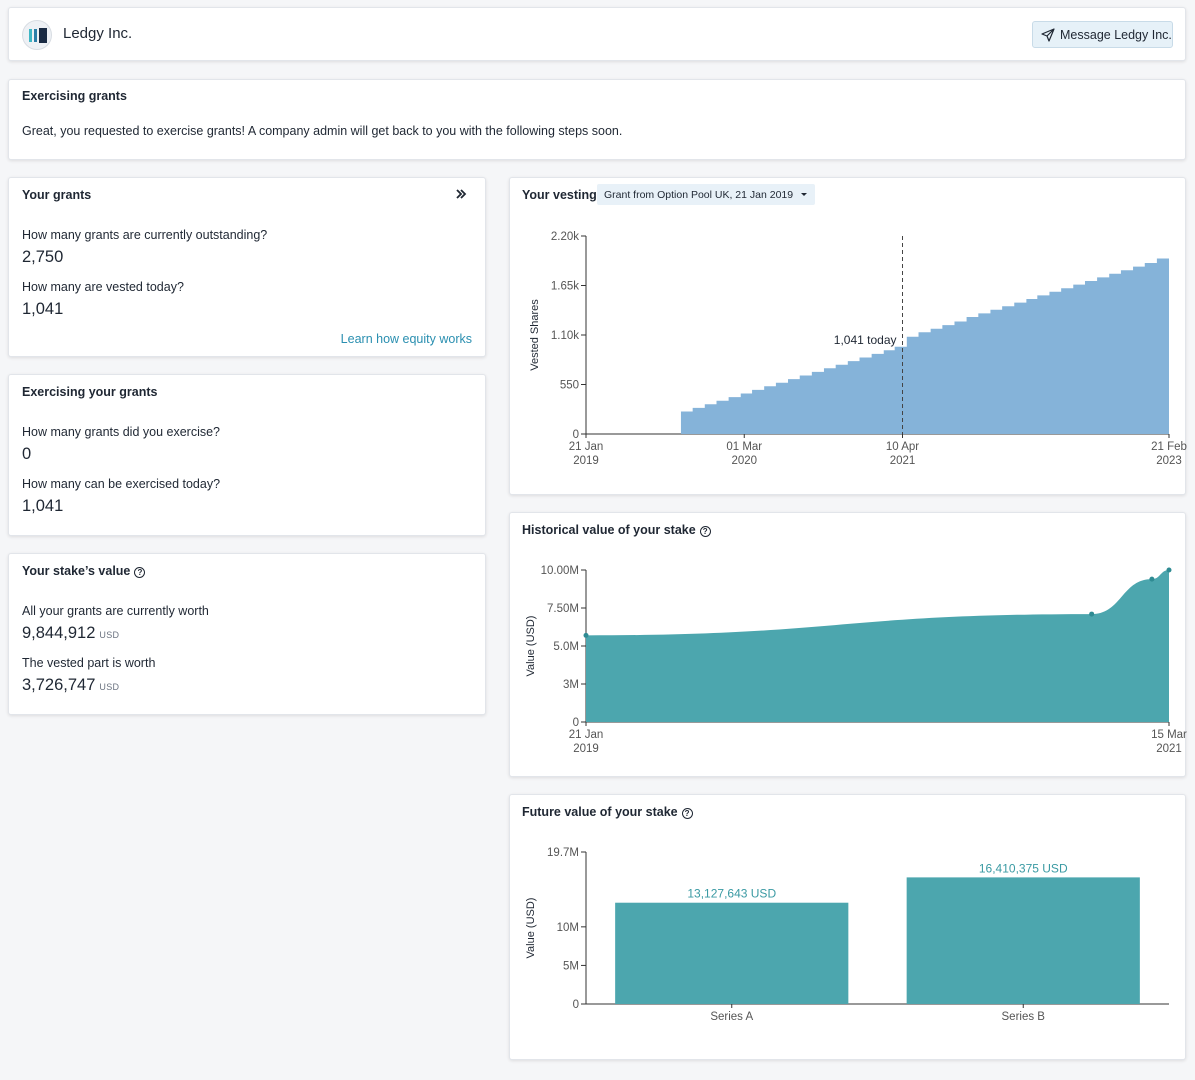 This screenshot has height=1080, width=1195. Describe the element at coordinates (1116, 34) in the screenshot. I see `message-button-label: Message Ledgy Inc.` at that location.